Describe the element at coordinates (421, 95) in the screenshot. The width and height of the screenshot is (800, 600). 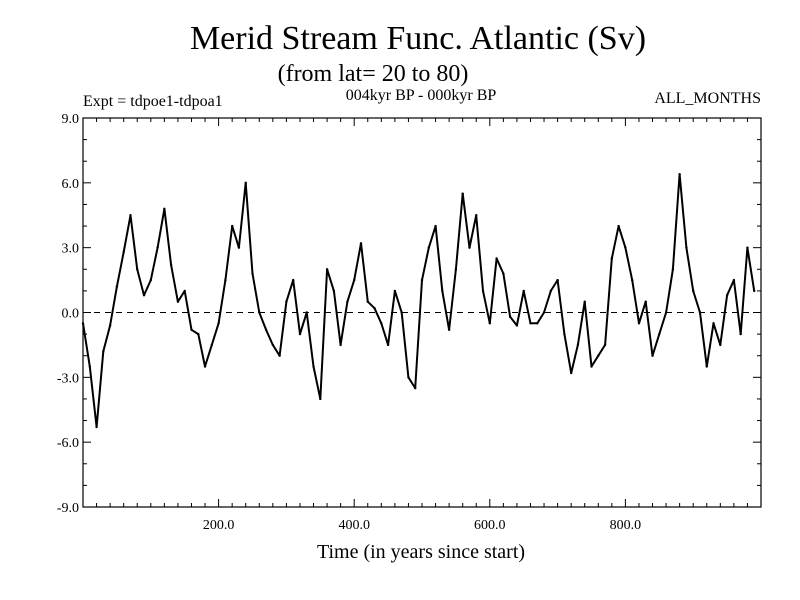
I see `period-label: 004kyr BP - 000kyr BP` at that location.